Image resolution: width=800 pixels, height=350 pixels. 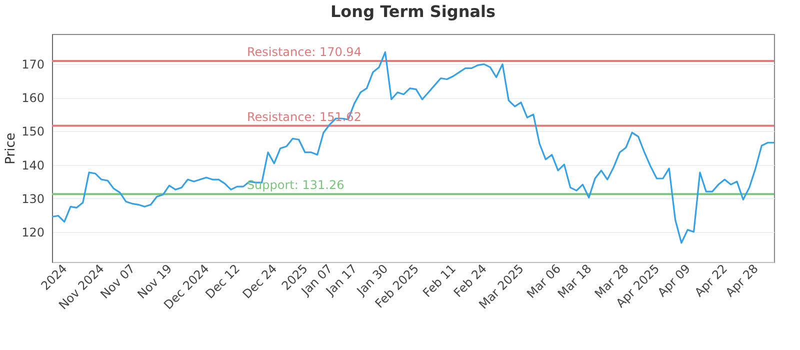 I want to click on ref-line-label: Support: 131.26, so click(x=295, y=185).